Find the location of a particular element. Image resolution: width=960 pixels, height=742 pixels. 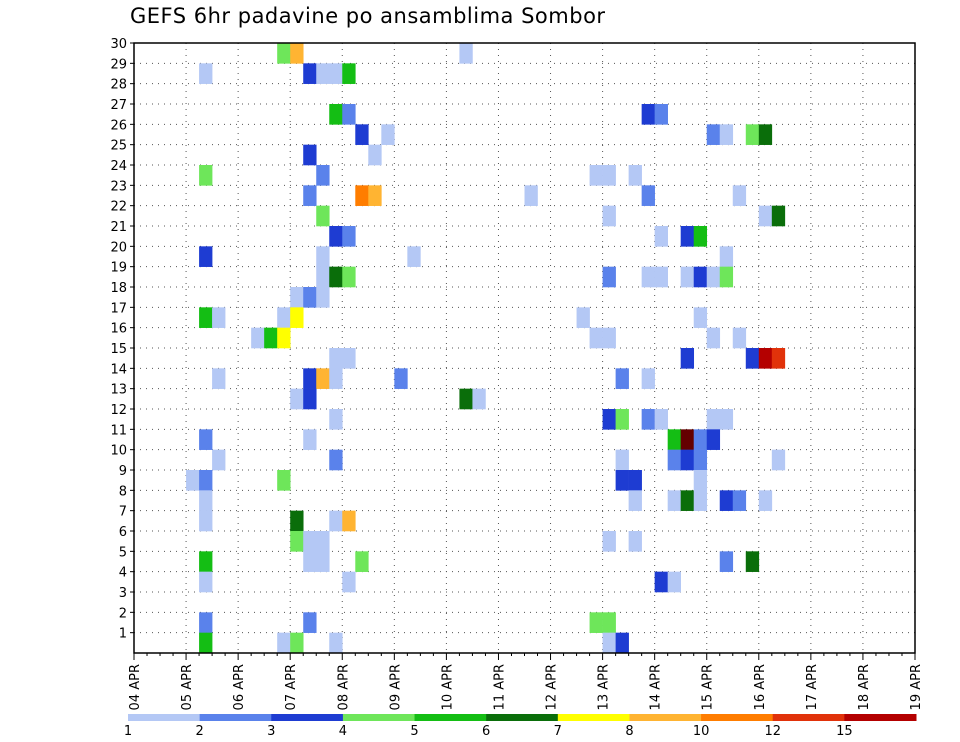

colorbar-label: 5 is located at coordinates (414, 731).